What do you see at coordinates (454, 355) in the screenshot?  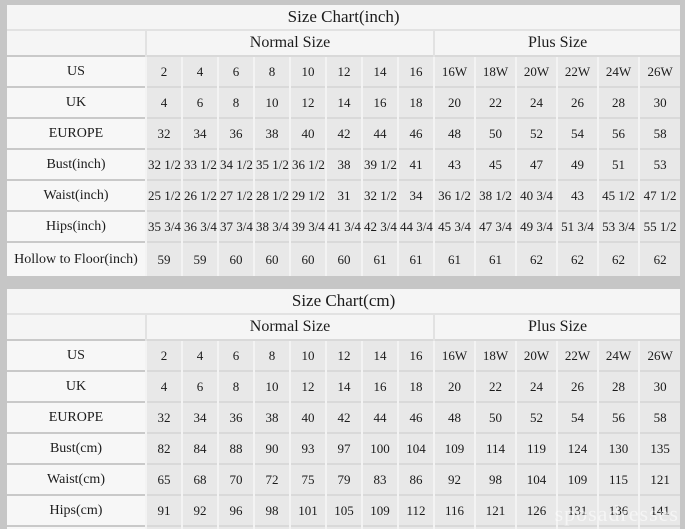 I see `size-cell: 16W` at bounding box center [454, 355].